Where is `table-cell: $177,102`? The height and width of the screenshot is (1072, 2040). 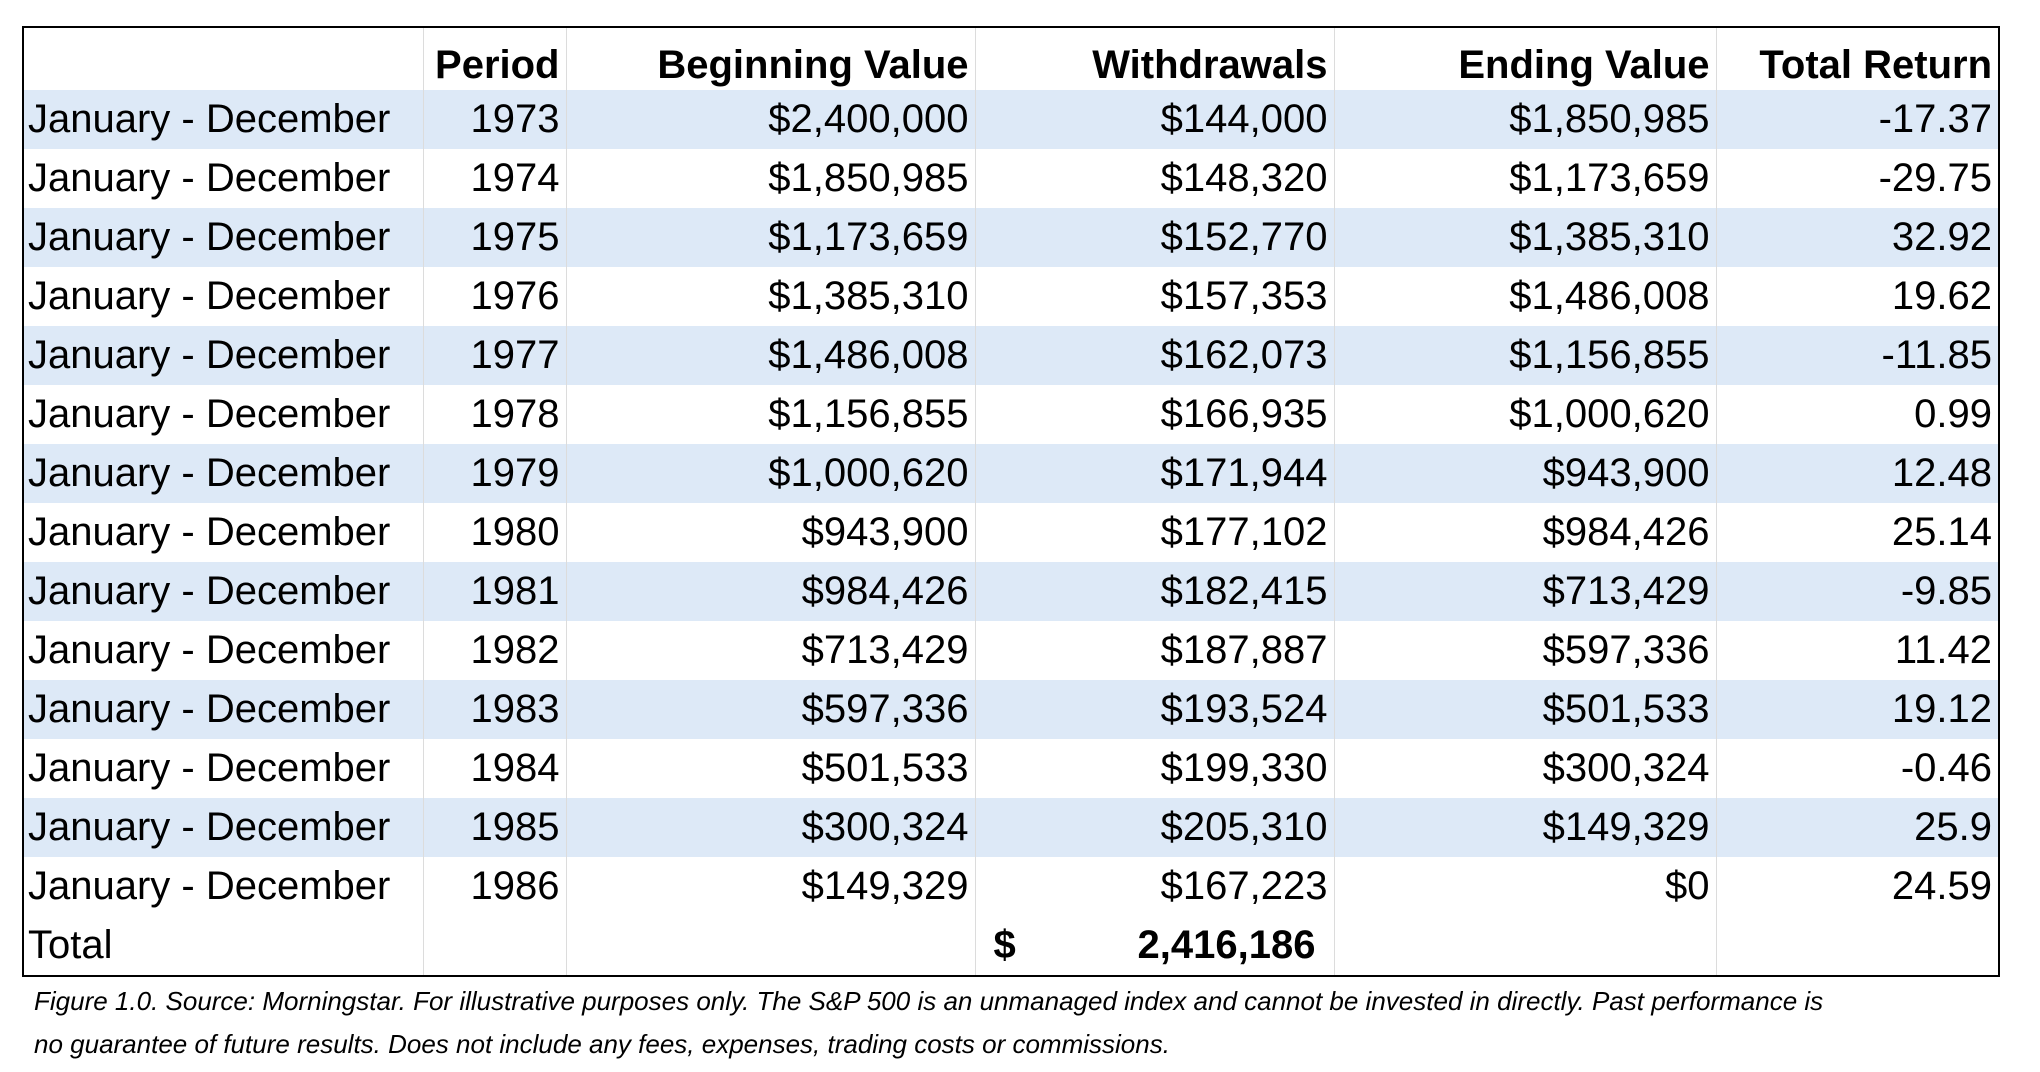
table-cell: $177,102 is located at coordinates (1154, 532).